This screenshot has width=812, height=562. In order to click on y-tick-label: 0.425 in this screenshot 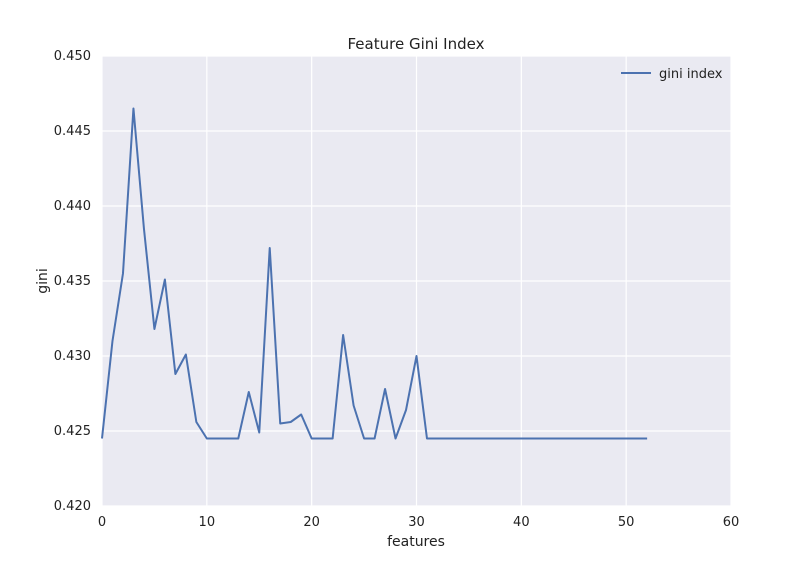, I will do `click(72, 431)`.